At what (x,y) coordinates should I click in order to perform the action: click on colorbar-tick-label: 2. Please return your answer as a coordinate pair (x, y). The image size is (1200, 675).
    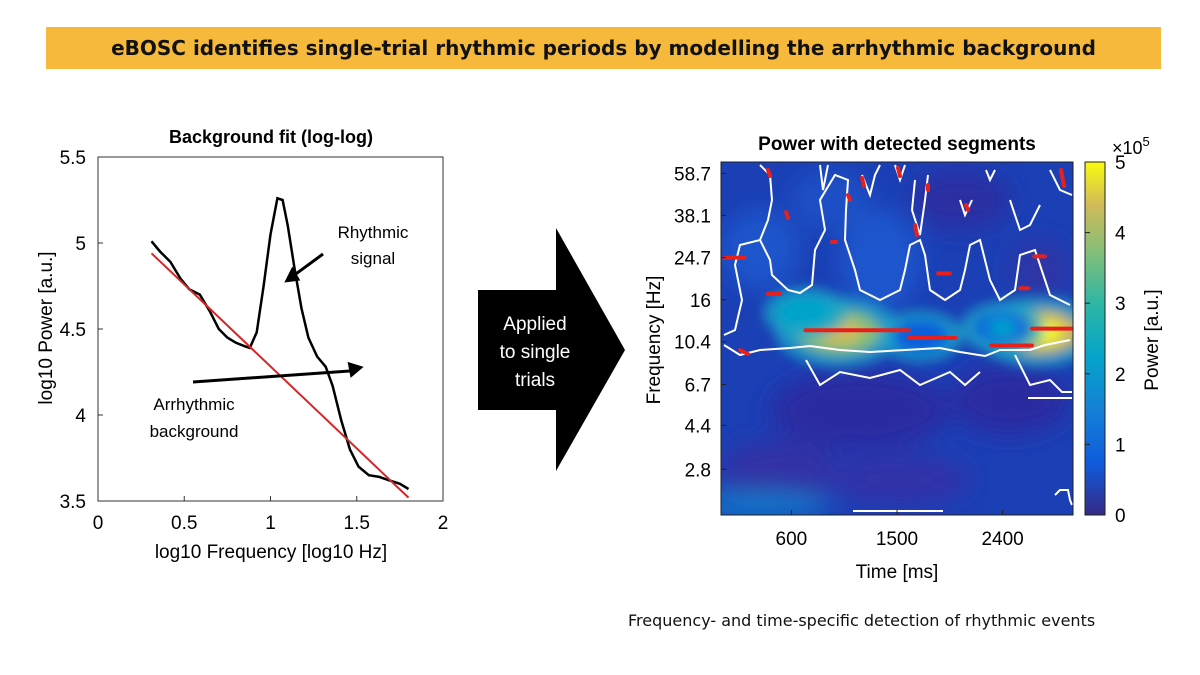
    Looking at the image, I should click on (1120, 375).